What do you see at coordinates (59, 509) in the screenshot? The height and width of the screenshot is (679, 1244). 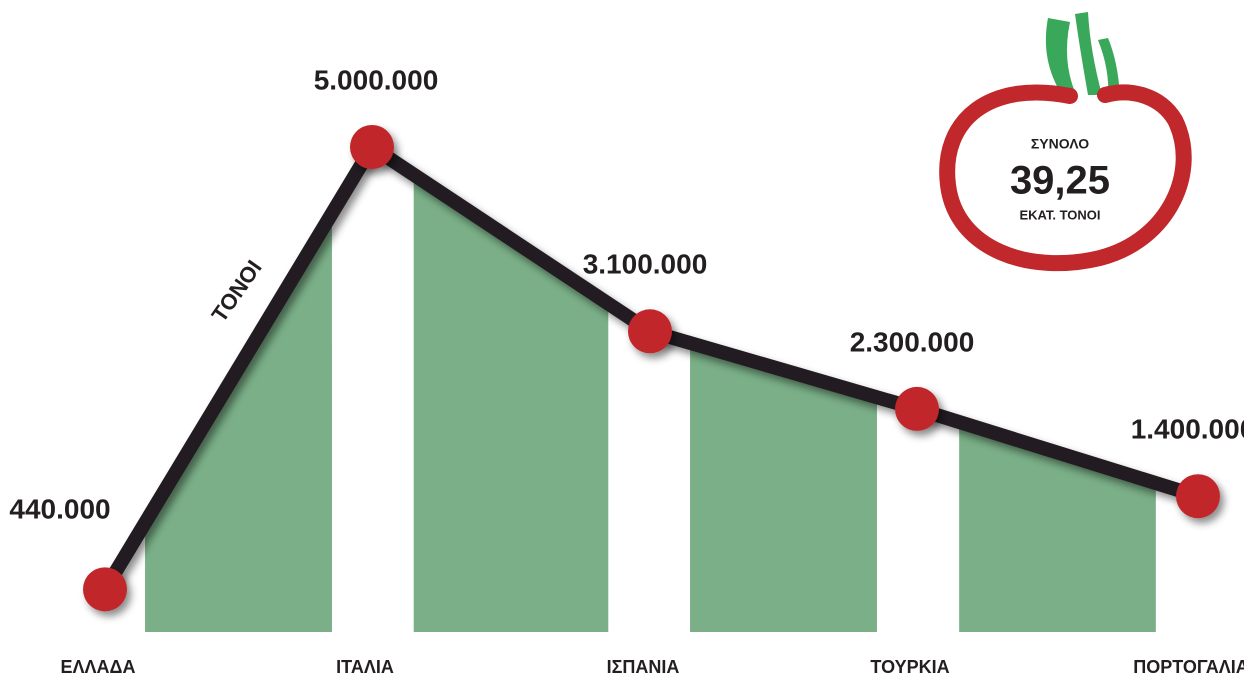 I see `value-label: 440.000` at bounding box center [59, 509].